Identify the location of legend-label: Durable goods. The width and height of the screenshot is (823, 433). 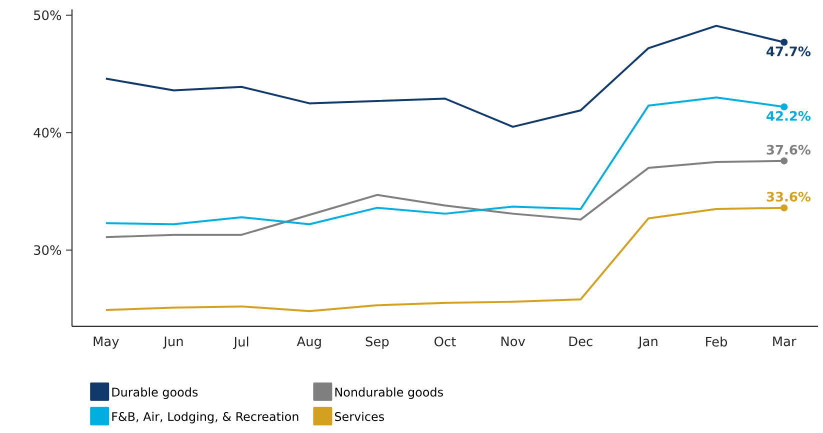
(155, 393).